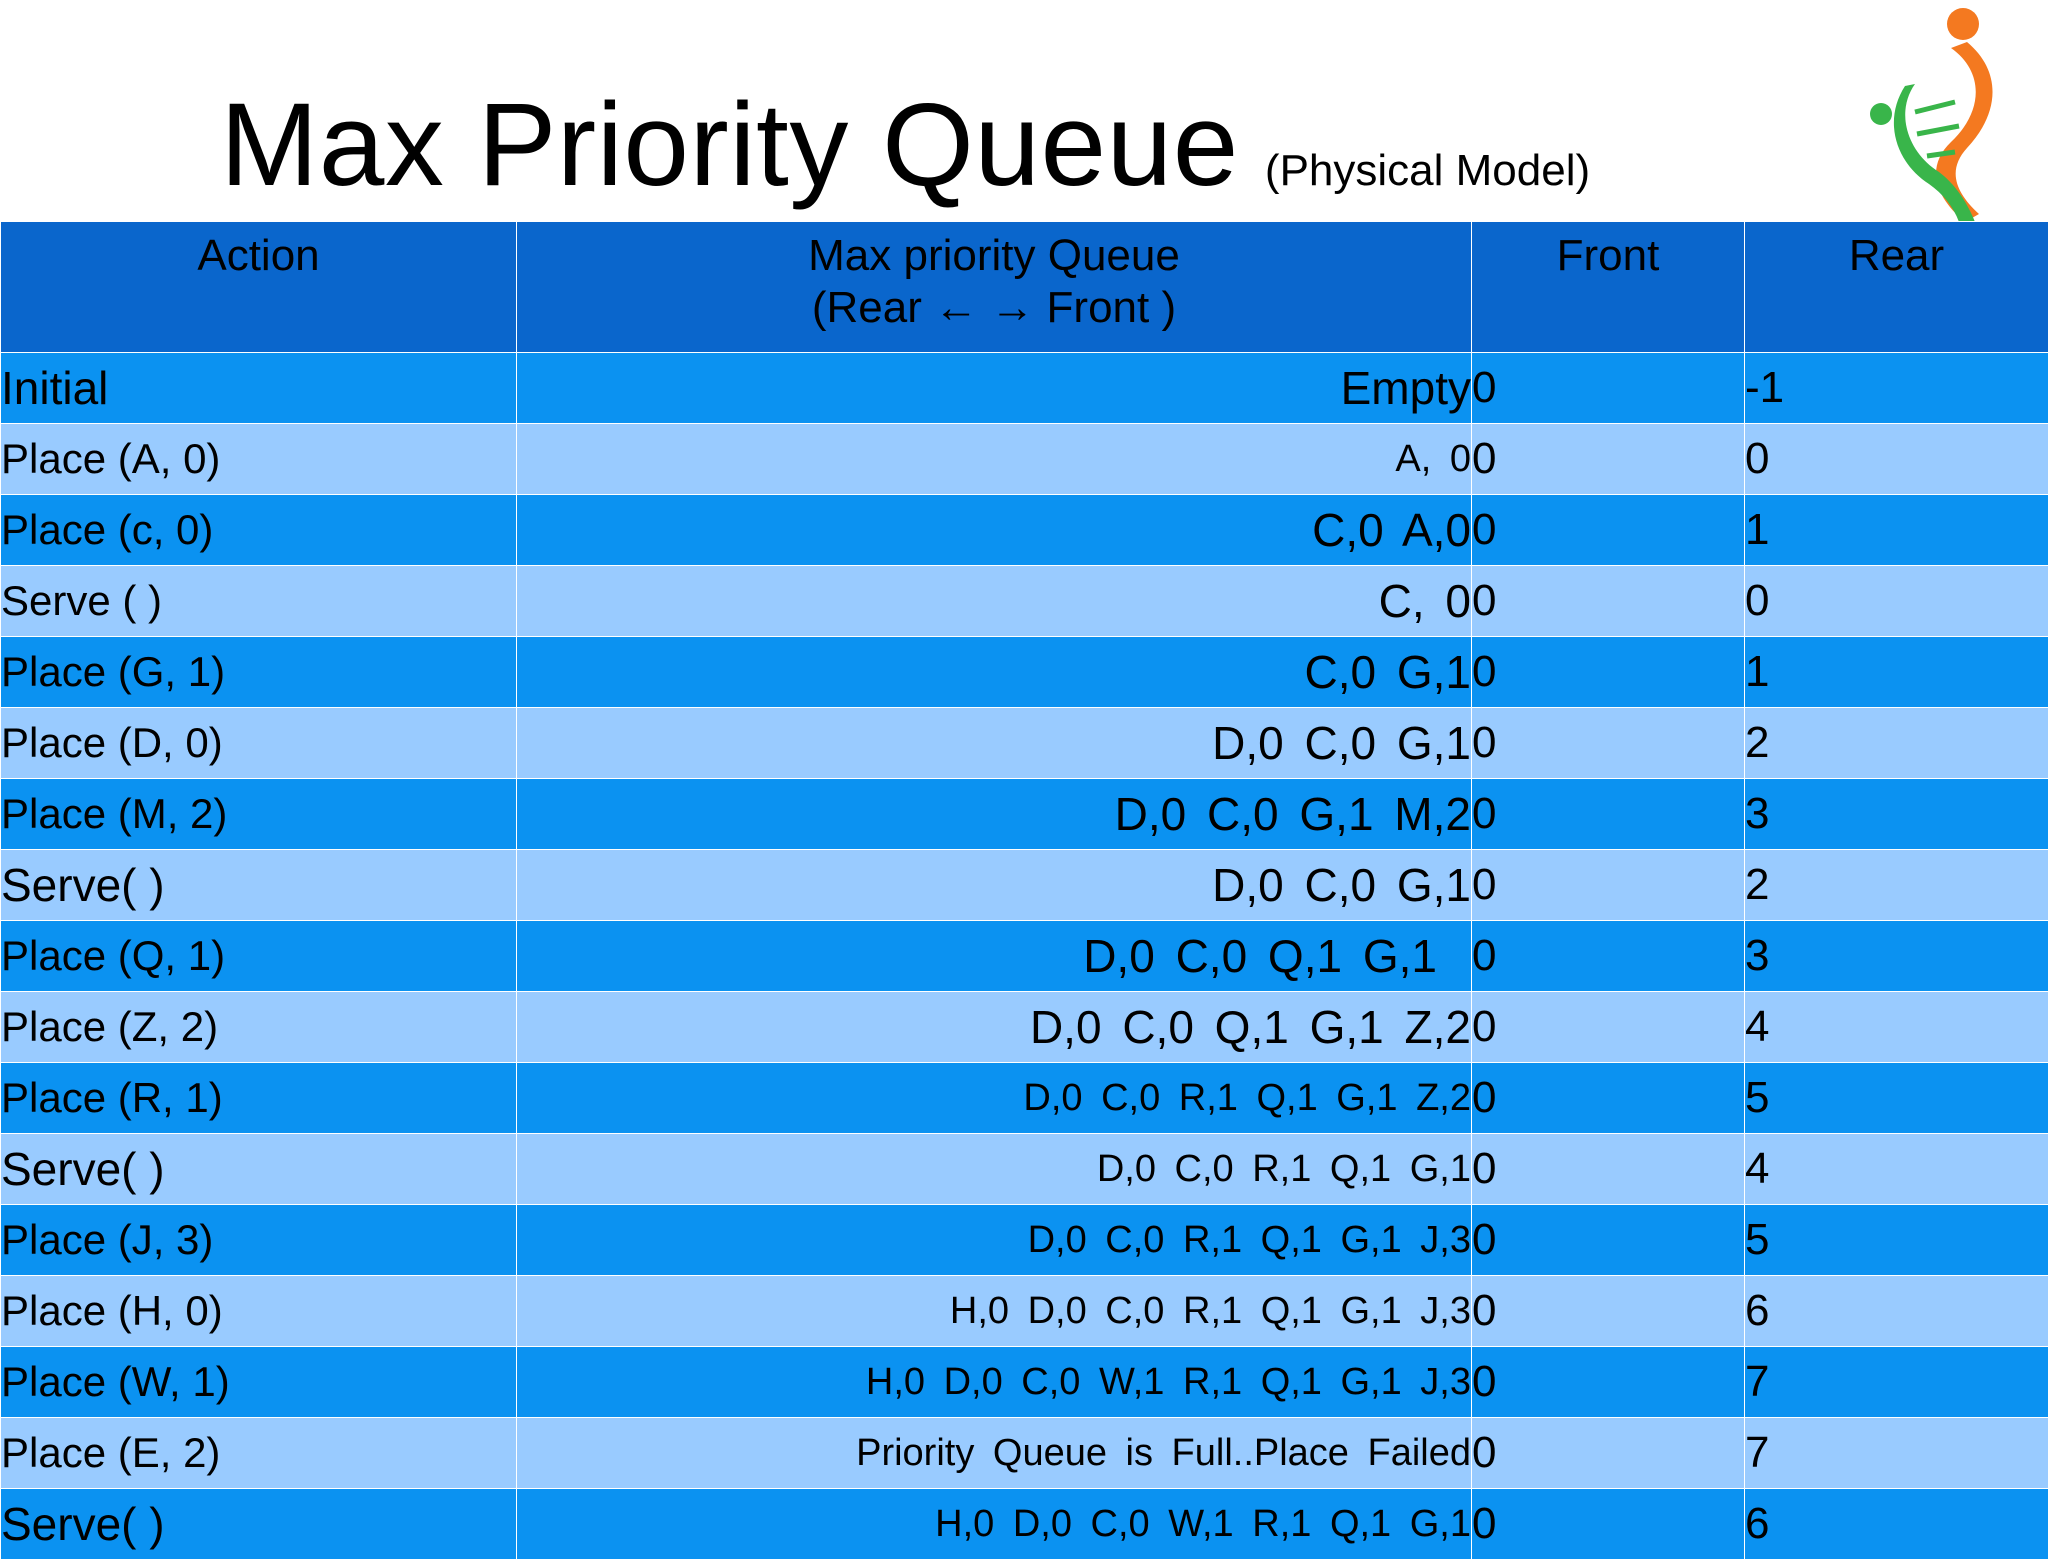 This screenshot has height=1560, width=2048. What do you see at coordinates (994, 1098) in the screenshot?
I see `queue-cell: D,0 C,0 R,1 Q,1 G,1 Z,2` at bounding box center [994, 1098].